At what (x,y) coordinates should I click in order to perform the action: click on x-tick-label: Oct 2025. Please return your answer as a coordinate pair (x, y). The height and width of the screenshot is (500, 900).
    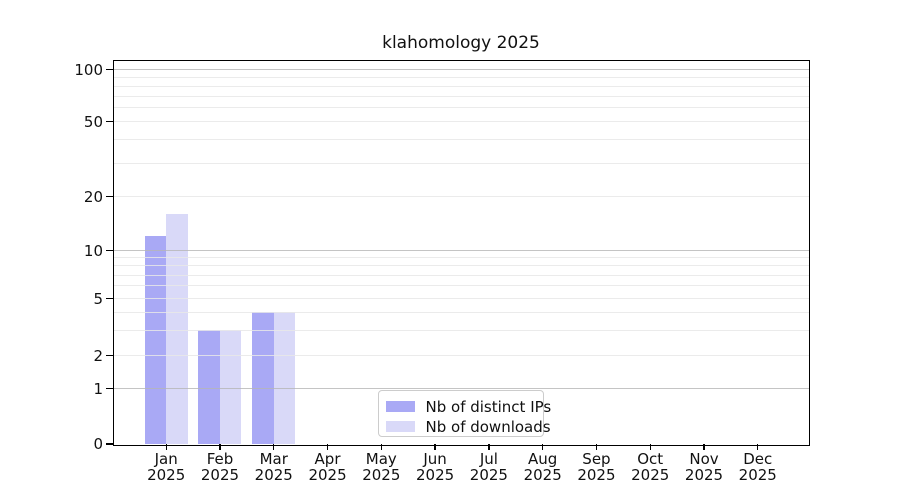
    Looking at the image, I should click on (650, 467).